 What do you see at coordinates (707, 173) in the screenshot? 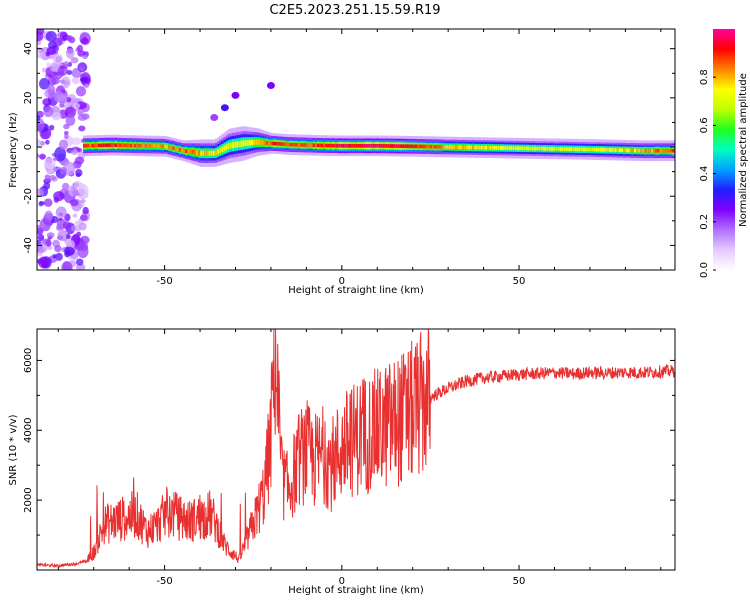
I see `colorbar-ticks: 0.0 0.2 0.4 0.6 0.8` at bounding box center [707, 173].